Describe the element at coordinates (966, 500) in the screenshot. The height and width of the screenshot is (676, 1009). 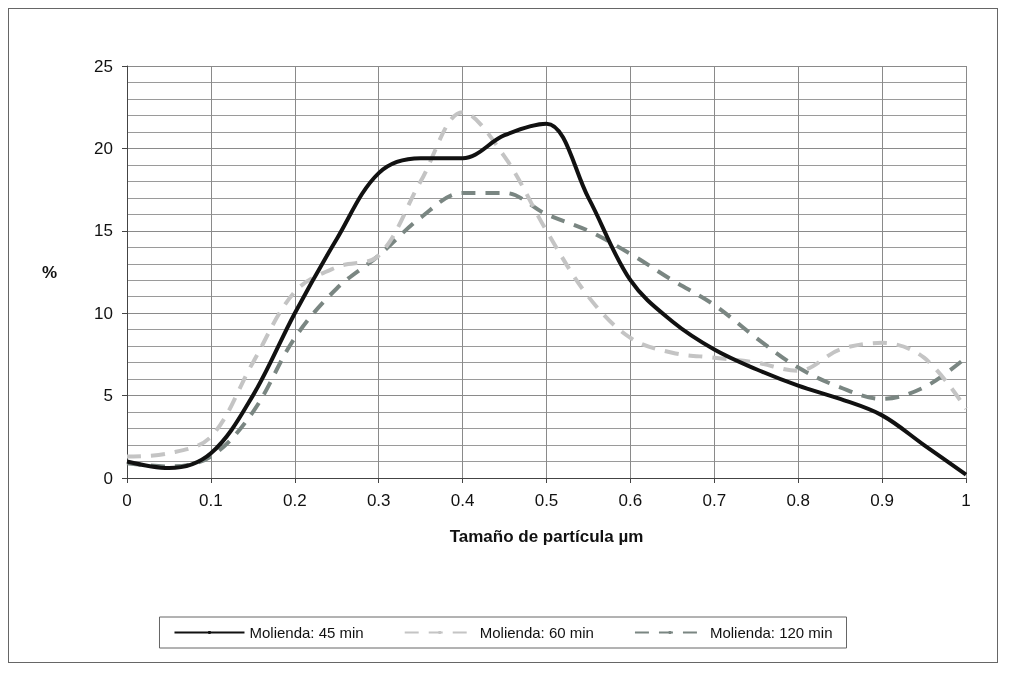
I see `x-tick-label: 1` at that location.